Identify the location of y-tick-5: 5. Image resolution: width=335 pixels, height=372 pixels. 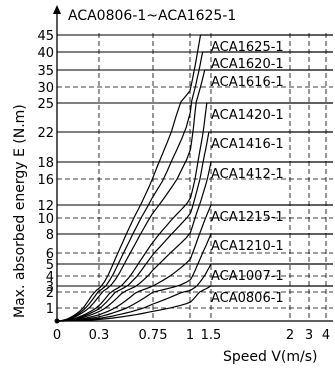
(50, 265).